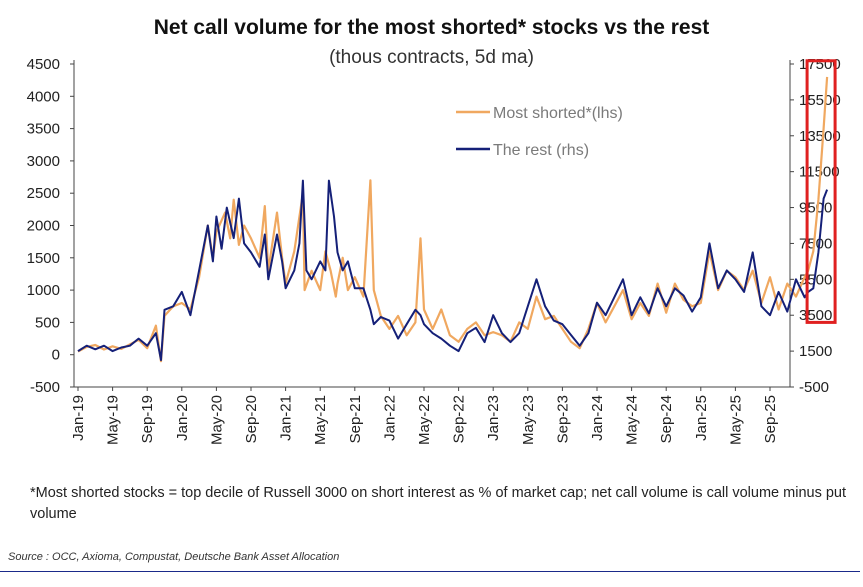 This screenshot has height=587, width=863. What do you see at coordinates (43, 258) in the screenshot?
I see `y-left-tick-label: 1500` at bounding box center [43, 258].